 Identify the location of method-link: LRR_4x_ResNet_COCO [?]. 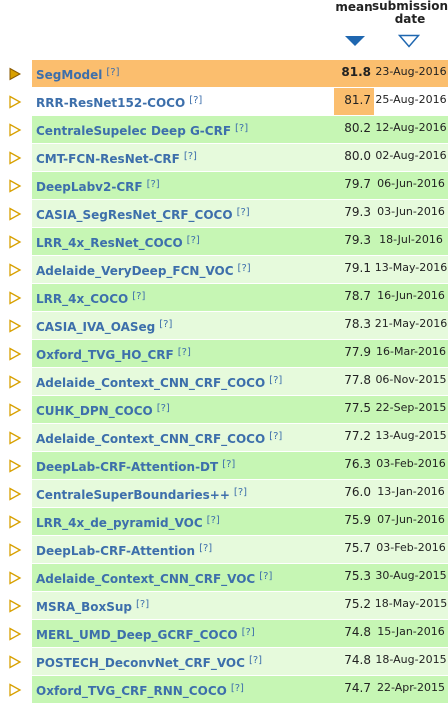
(118, 242).